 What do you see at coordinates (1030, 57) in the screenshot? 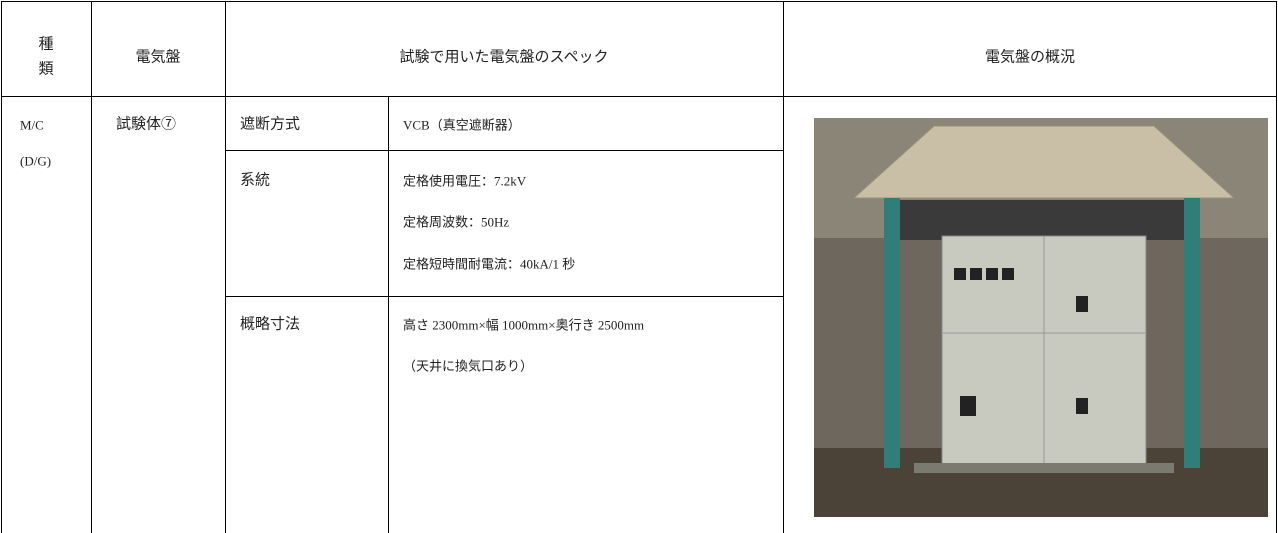
I see `header-cell: 電気盤の概況` at bounding box center [1030, 57].